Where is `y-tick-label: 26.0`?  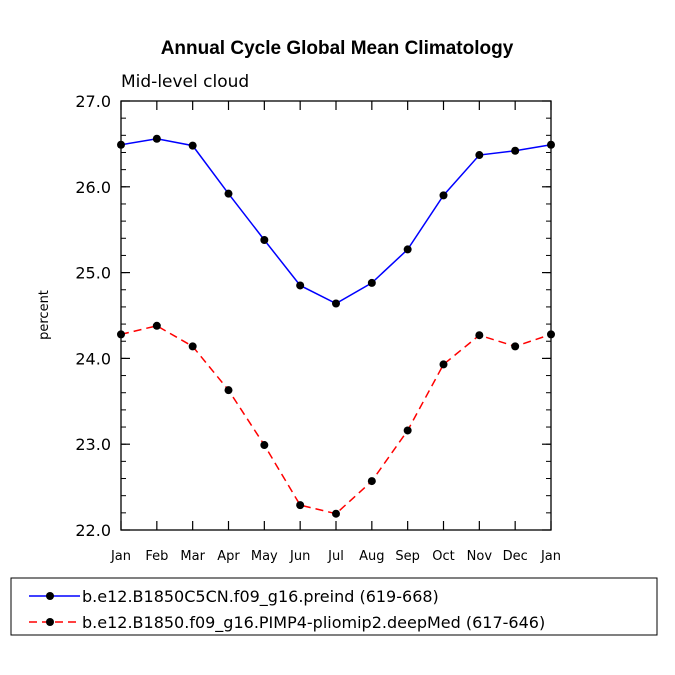 y-tick-label: 26.0 is located at coordinates (93, 187).